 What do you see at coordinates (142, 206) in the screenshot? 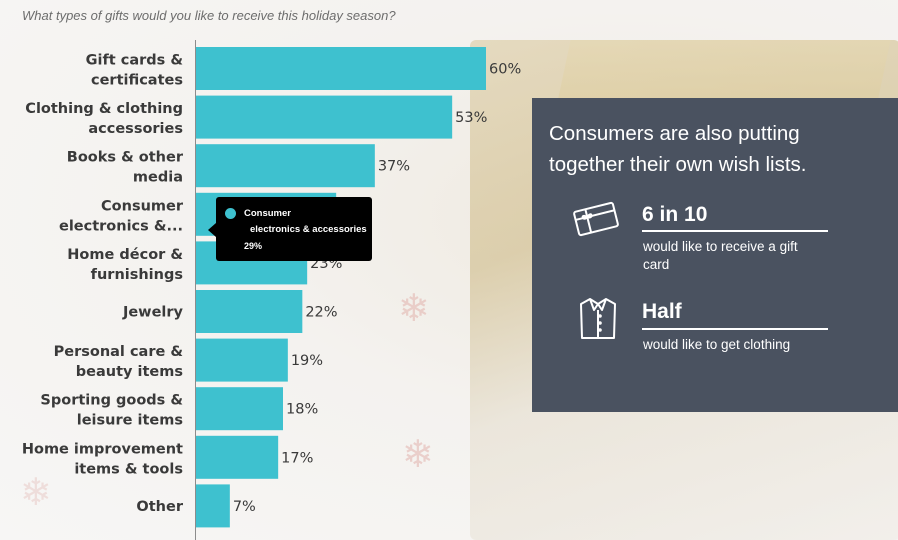
I see `category-label: Consumer` at bounding box center [142, 206].